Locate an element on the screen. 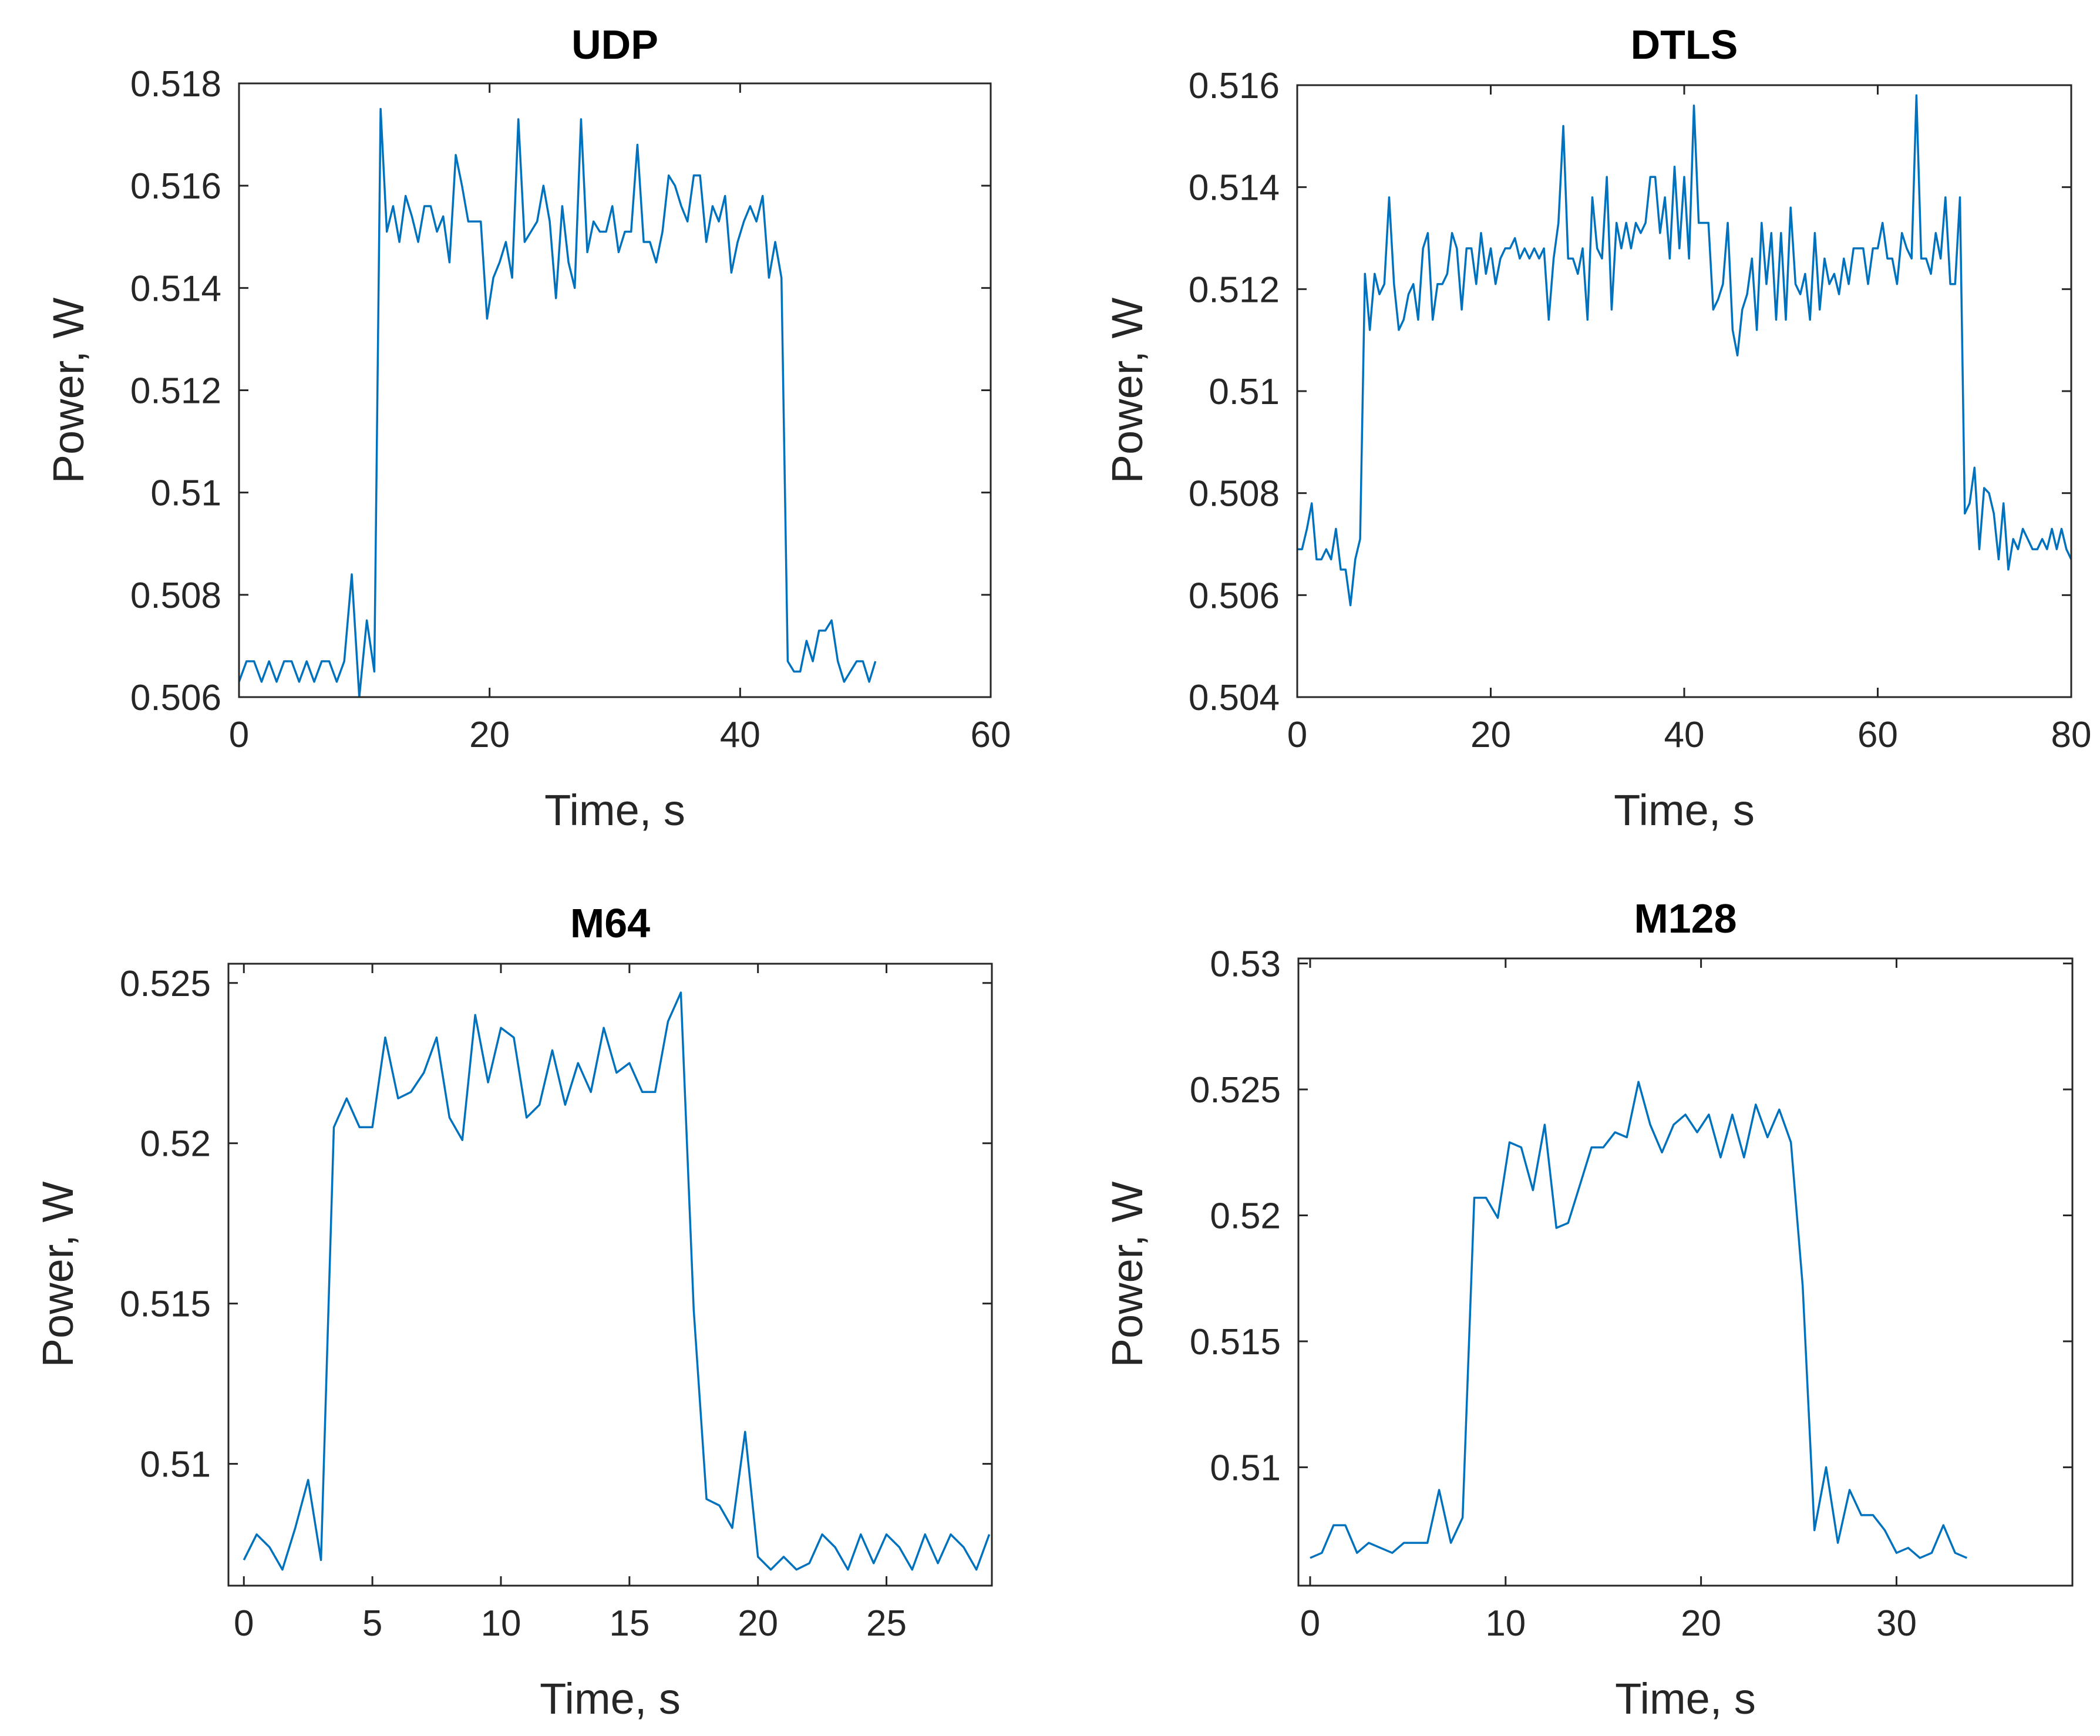 This screenshot has width=2100, height=1736. y-tick-label: 0.504 is located at coordinates (1234, 698).